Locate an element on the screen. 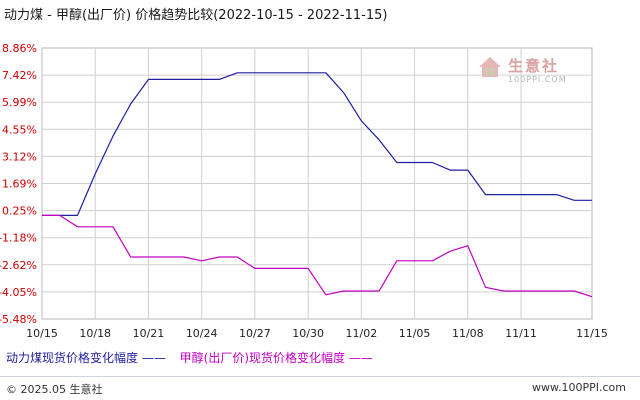  legend: 动力煤现货价格变化幅度 —— 甲醇(出厂价)现货价格变化幅度 —— is located at coordinates (189, 357).